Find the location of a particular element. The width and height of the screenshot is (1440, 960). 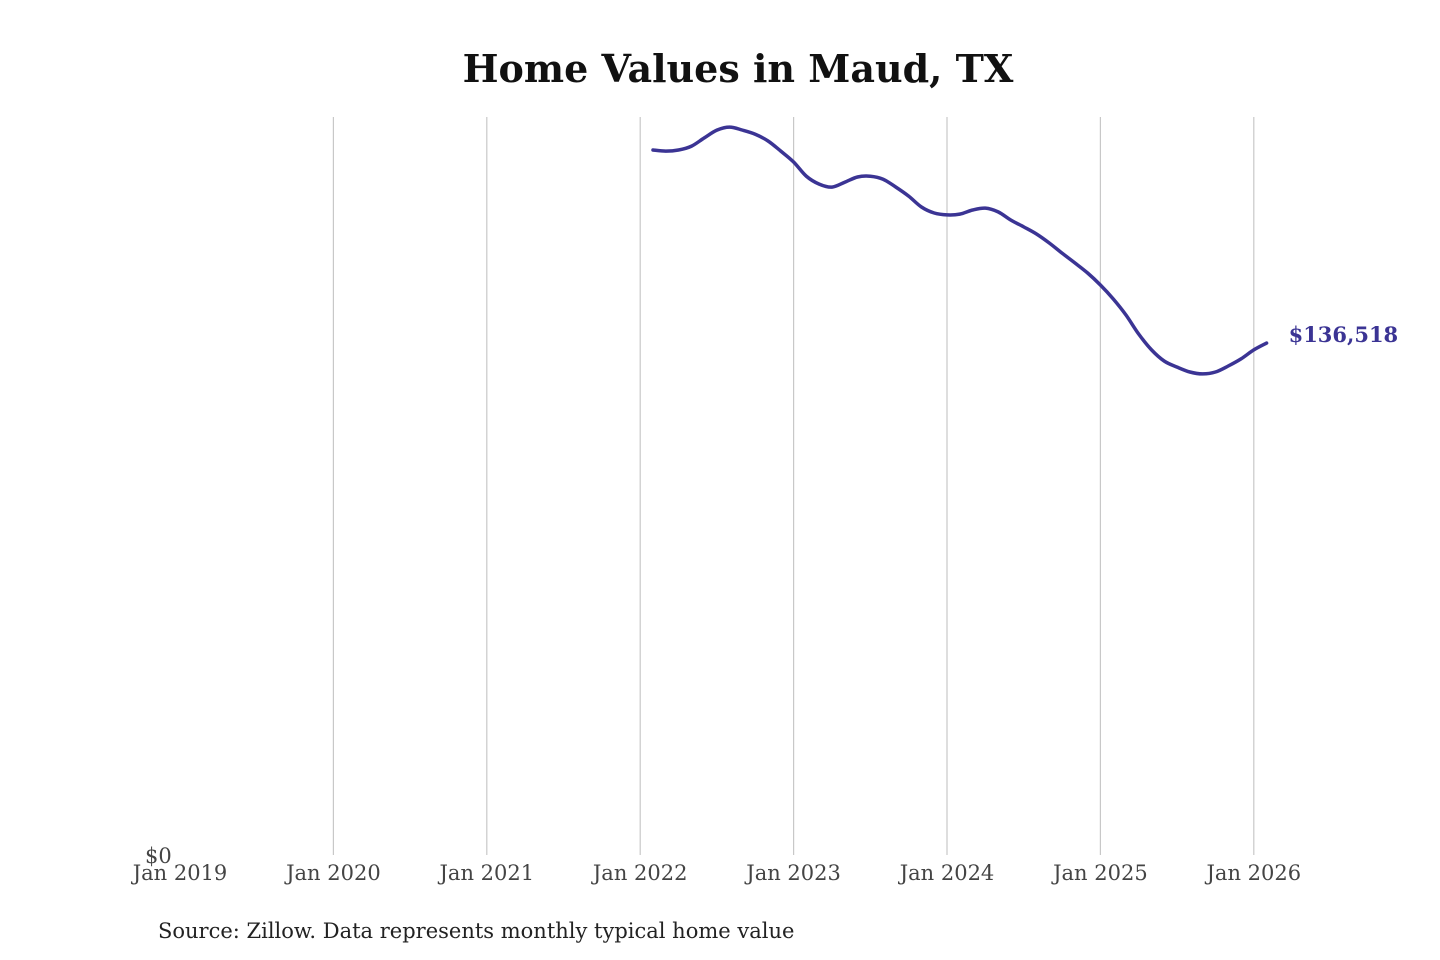

x-tick-label: Jan 2019 is located at coordinates (179, 873).